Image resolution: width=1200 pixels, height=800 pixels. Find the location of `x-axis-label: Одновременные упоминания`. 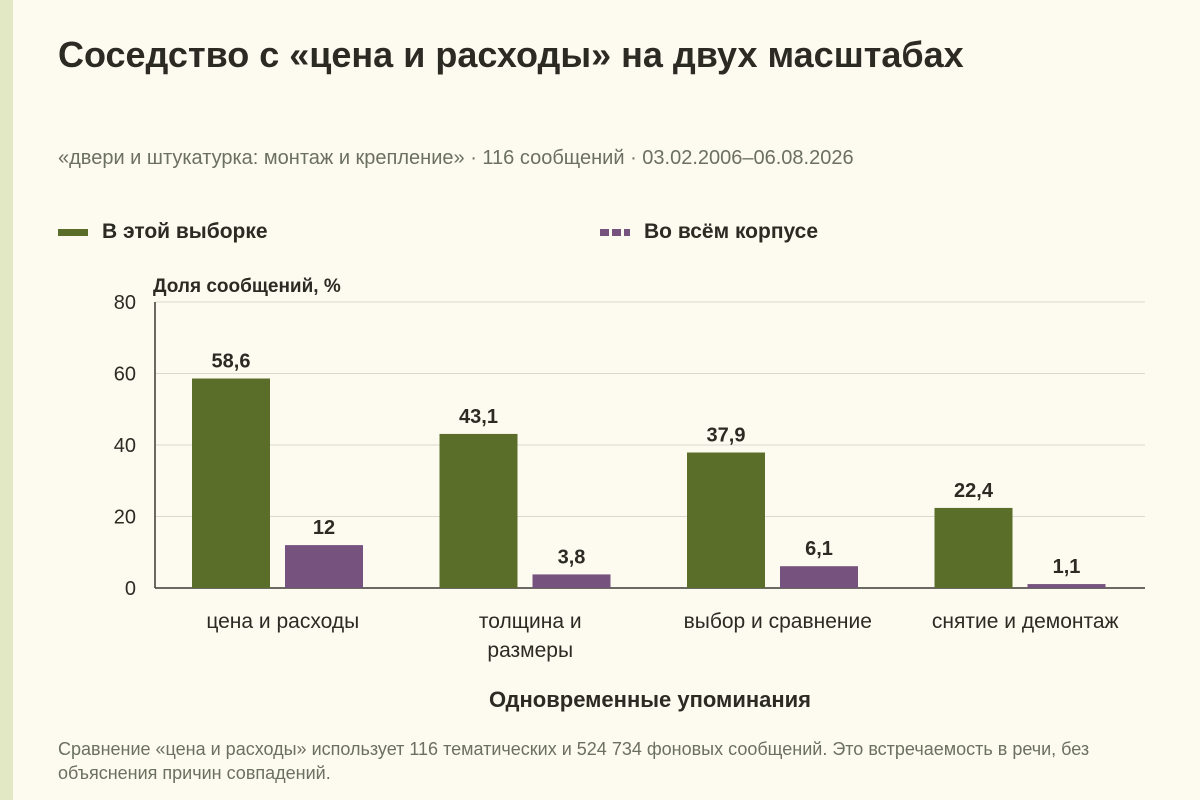

x-axis-label: Одновременные упоминания is located at coordinates (650, 699).